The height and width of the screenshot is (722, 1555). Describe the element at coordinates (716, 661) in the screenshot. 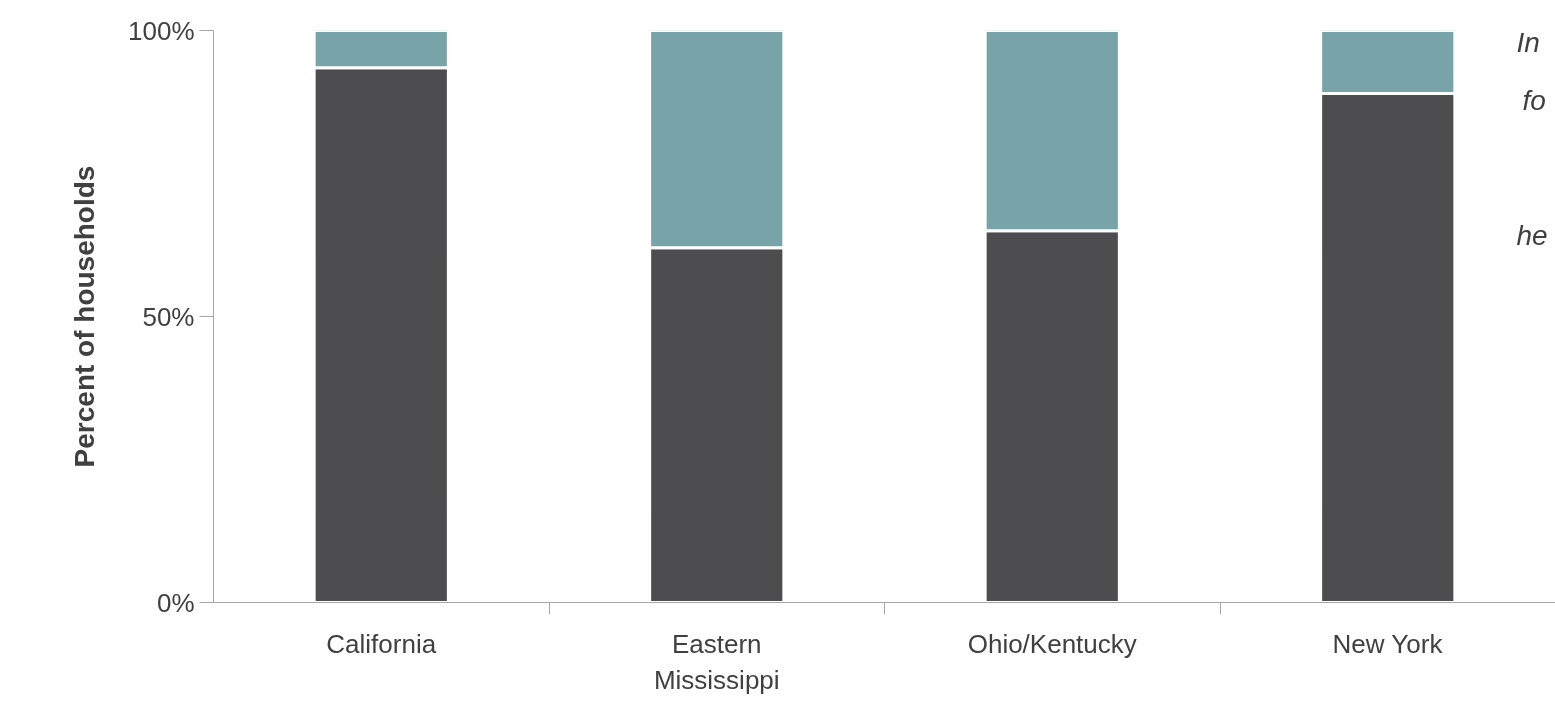

I see `x-tick-label: Eastern Mississippi` at that location.